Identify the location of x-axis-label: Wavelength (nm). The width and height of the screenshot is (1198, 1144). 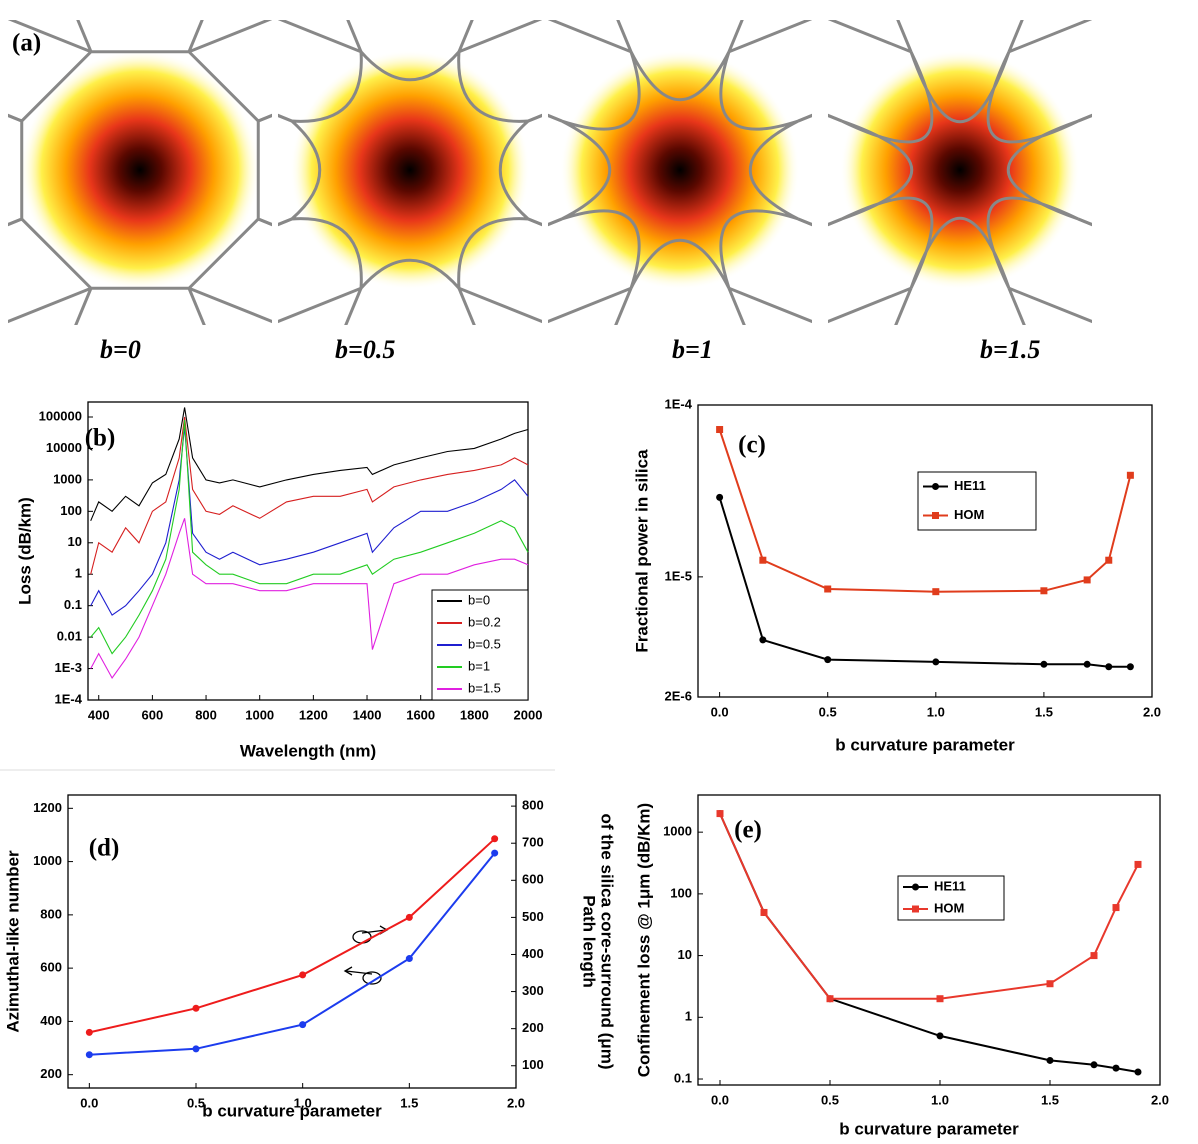
(308, 750).